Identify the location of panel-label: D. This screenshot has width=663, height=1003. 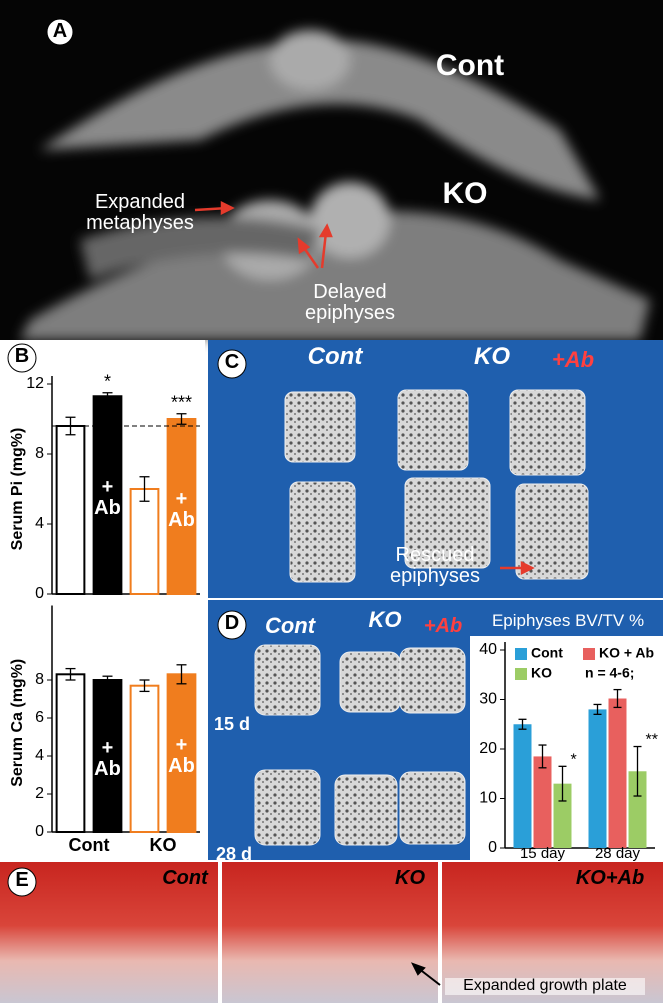
(232, 623).